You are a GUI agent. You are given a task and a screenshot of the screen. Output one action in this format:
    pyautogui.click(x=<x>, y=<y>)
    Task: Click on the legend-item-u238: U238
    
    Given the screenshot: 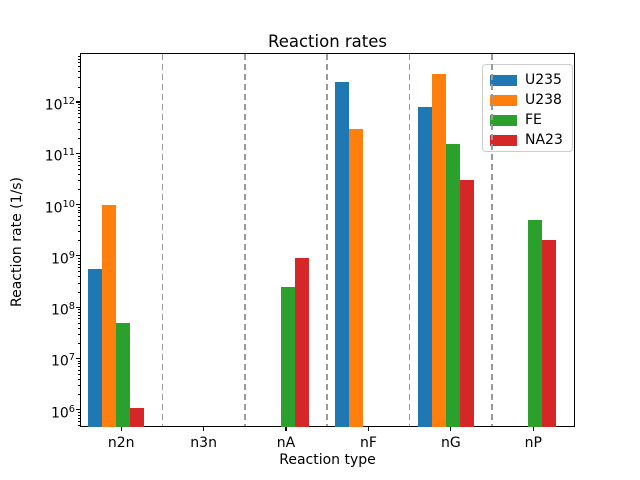 What is the action you would take?
    pyautogui.click(x=527, y=100)
    